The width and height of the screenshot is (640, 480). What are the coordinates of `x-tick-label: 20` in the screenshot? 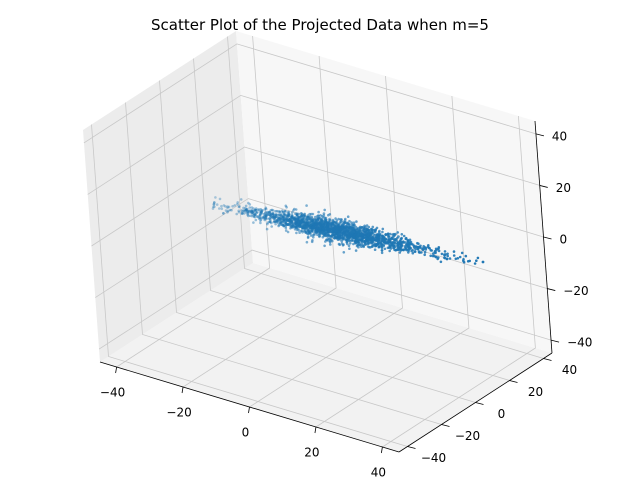 It's located at (311, 453).